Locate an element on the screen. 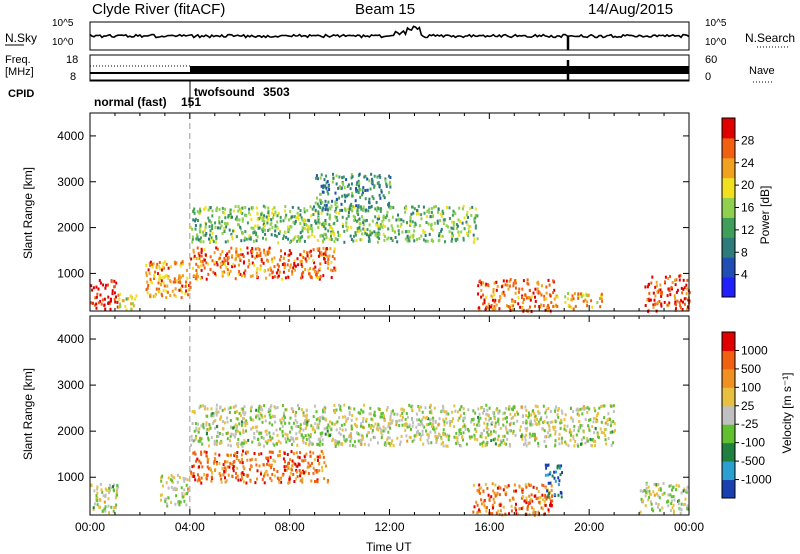 This screenshot has width=800, height=554. power-colorbar-tick-label: 16 is located at coordinates (748, 208).